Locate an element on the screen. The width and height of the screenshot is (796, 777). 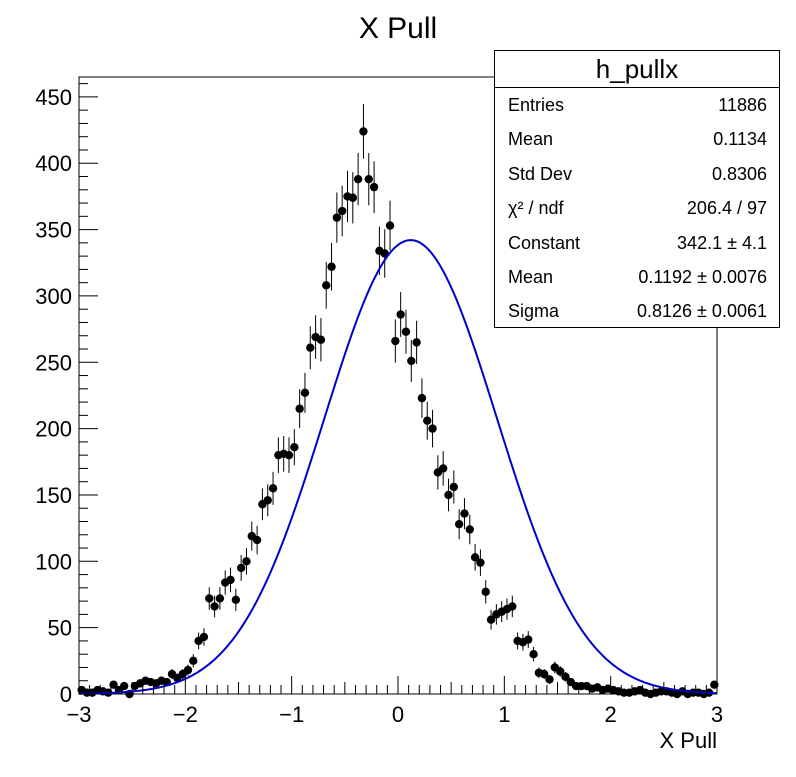
stats-label: Entries is located at coordinates (536, 105).